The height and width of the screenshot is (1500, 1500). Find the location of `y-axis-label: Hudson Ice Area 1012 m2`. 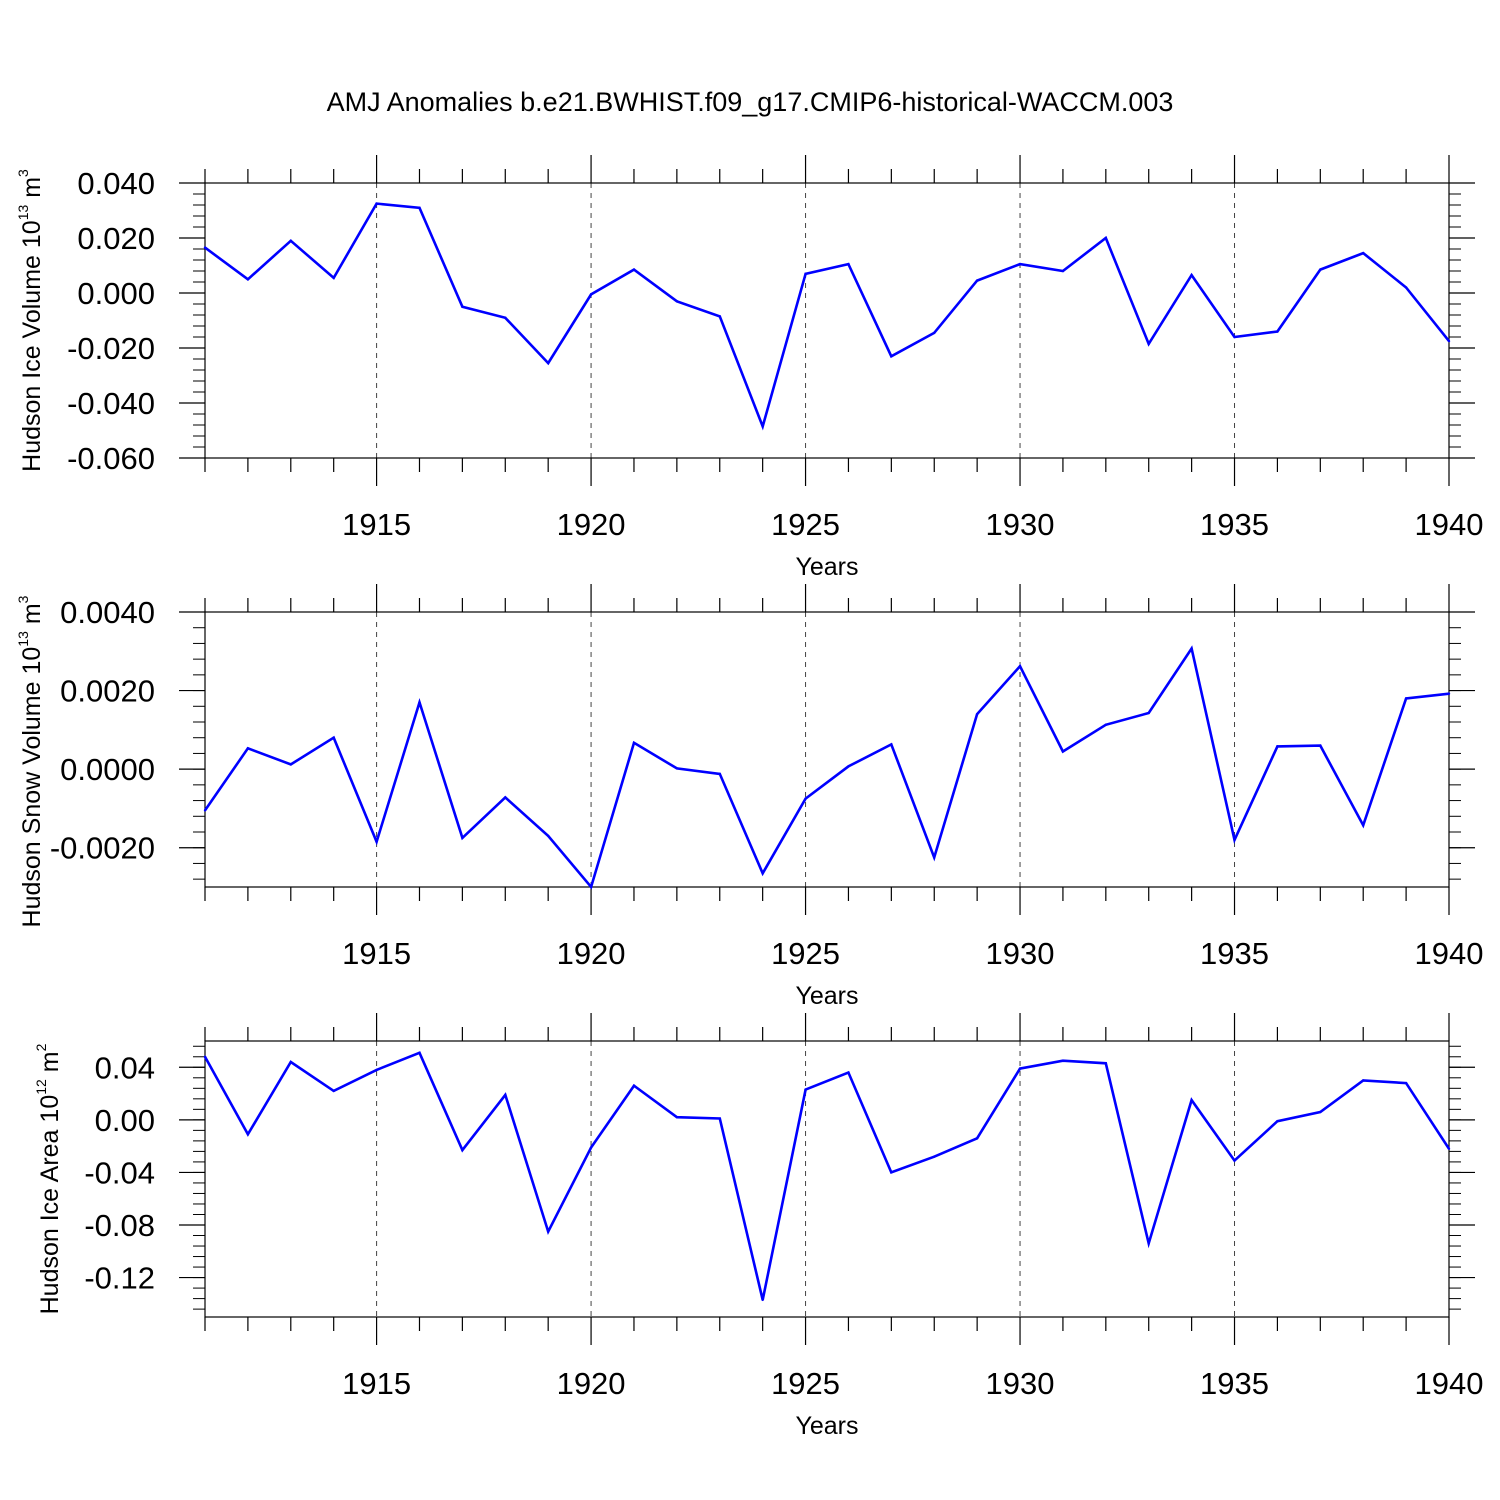

y-axis-label: Hudson Ice Area 1012 m2 is located at coordinates (48, 1178).